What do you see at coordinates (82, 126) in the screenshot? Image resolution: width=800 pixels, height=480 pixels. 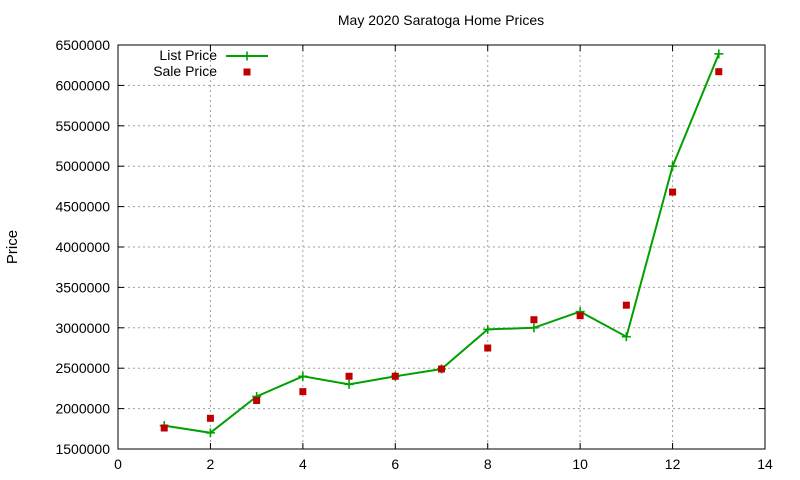 I see `y-tick-label: 5500000` at bounding box center [82, 126].